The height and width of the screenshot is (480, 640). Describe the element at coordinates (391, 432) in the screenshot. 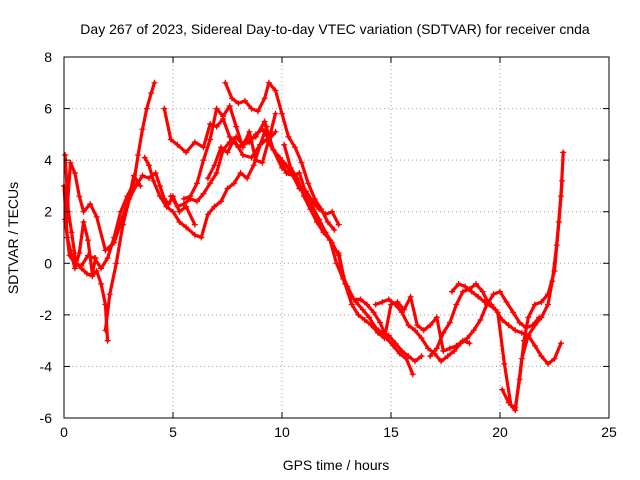

I see `x-tick-label: 15` at that location.